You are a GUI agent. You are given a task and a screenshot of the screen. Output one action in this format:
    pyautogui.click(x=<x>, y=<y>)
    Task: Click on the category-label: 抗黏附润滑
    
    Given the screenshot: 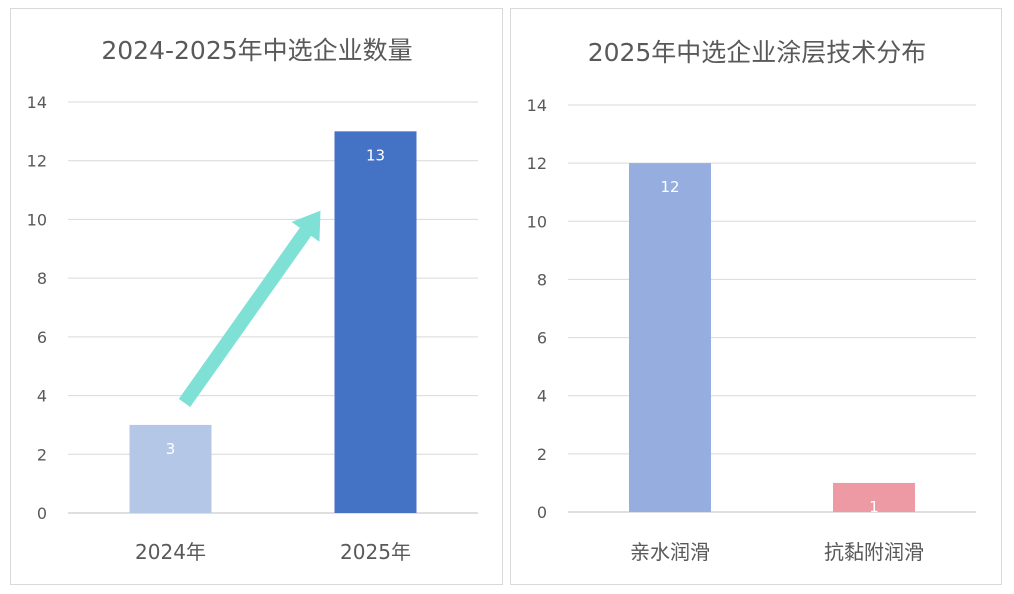 What is the action you would take?
    pyautogui.click(x=874, y=552)
    